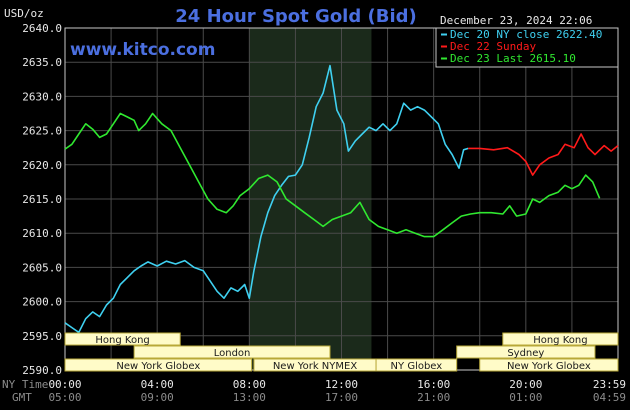 The width and height of the screenshot is (630, 410). Describe the element at coordinates (42, 96) in the screenshot. I see `y-tick-label: 2630.0` at that location.